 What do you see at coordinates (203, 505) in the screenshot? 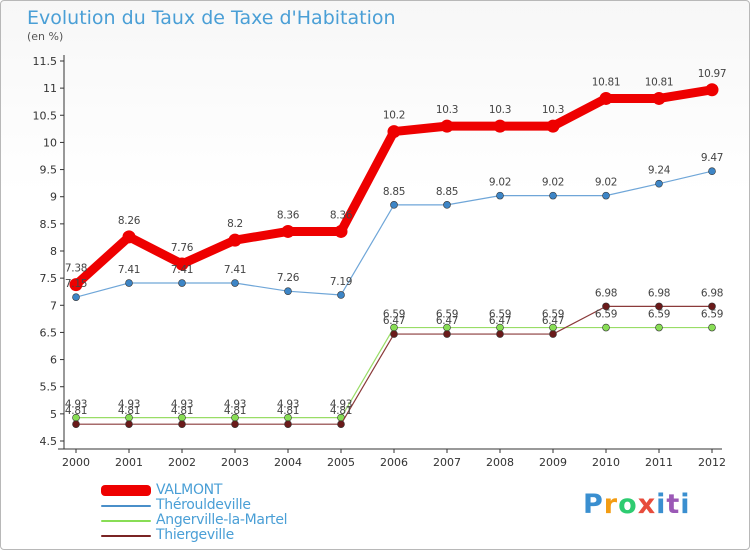
I see `legend-label-therouldeville: Thérouldeville` at bounding box center [203, 505].